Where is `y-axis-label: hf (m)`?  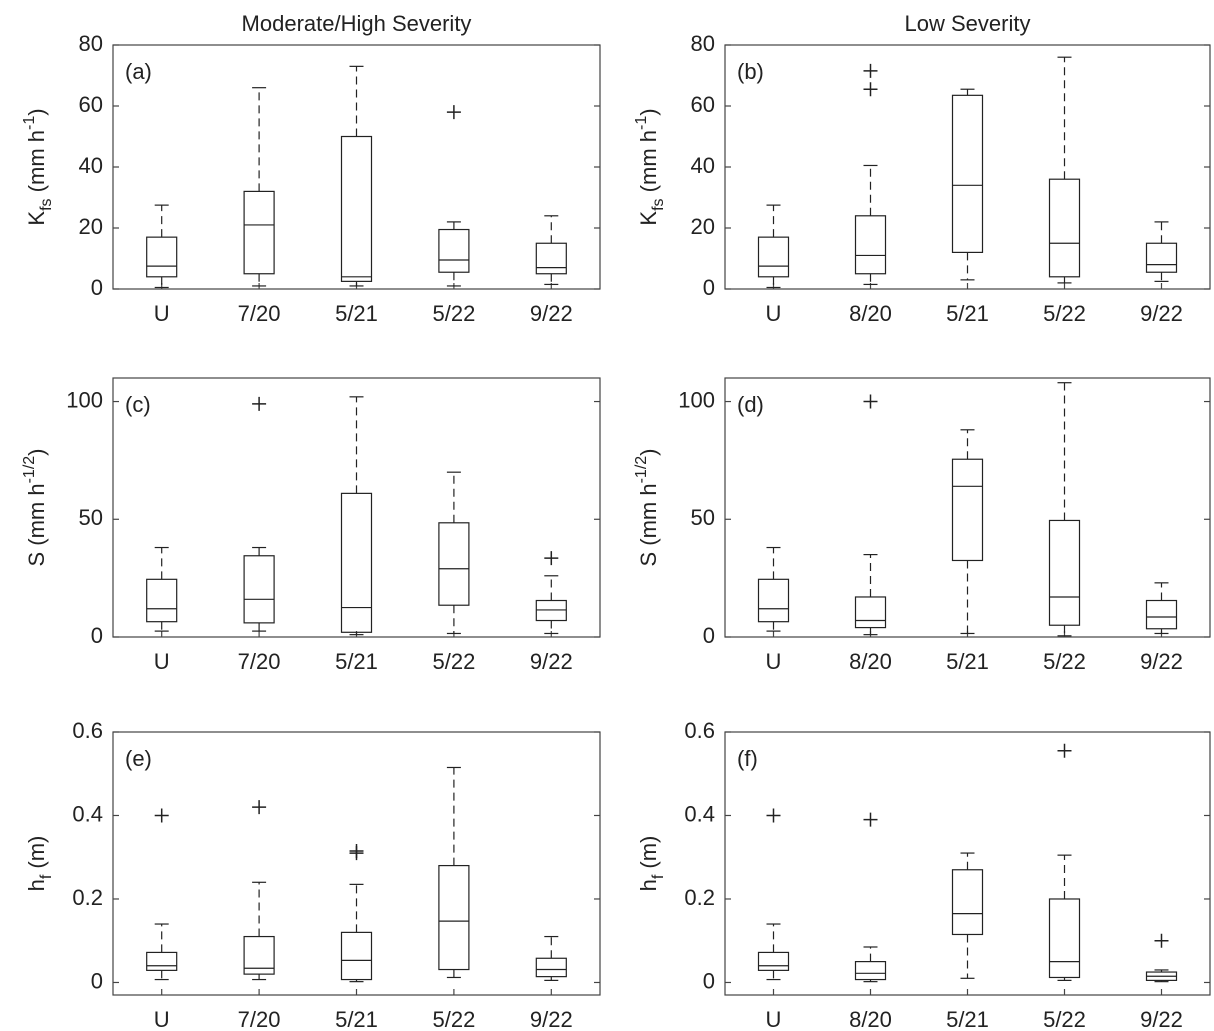 y-axis-label: hf (m) is located at coordinates (651, 864).